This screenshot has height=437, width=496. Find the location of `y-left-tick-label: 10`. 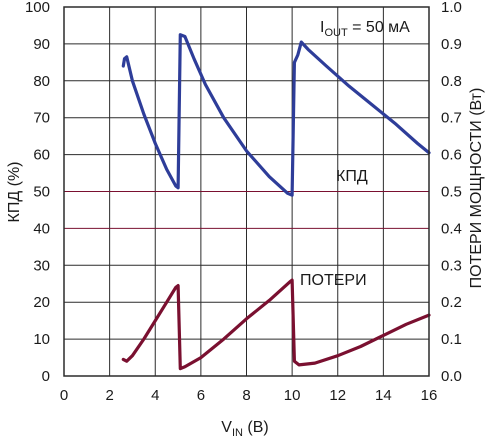

y-left-tick-label: 10 is located at coordinates (41, 339).